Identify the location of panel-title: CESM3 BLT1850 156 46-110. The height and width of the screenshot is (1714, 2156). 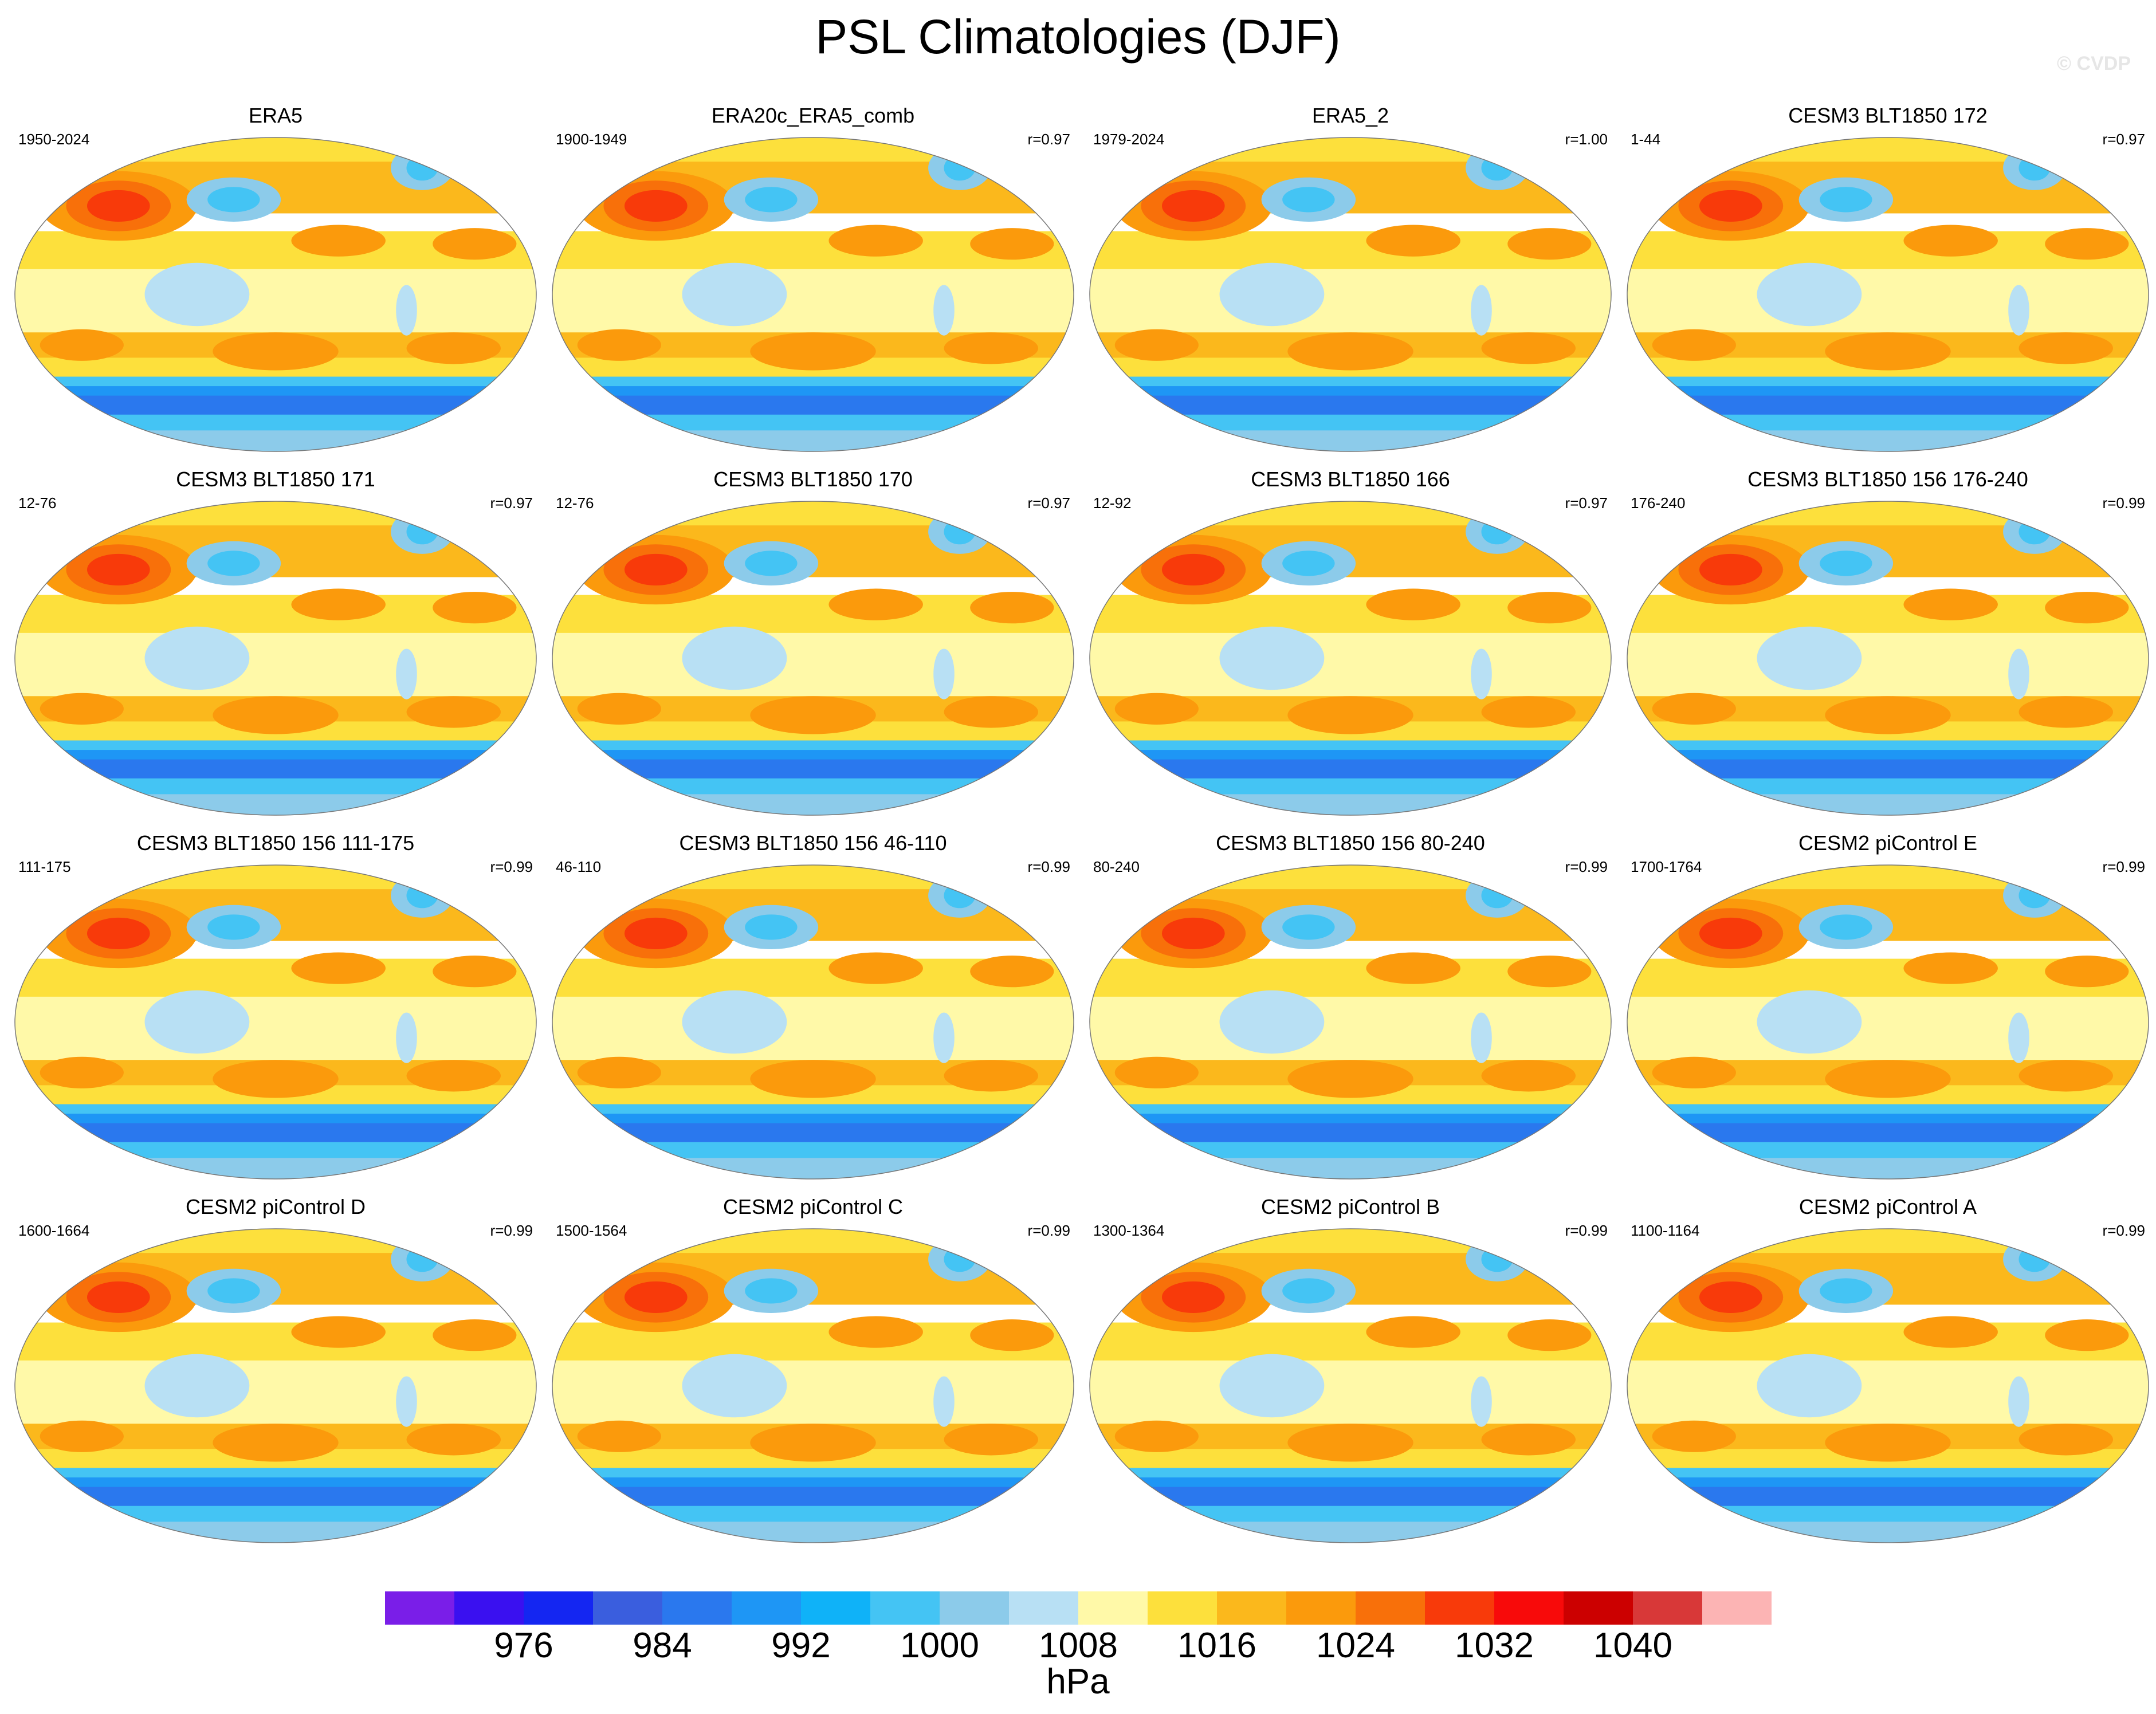
(813, 843).